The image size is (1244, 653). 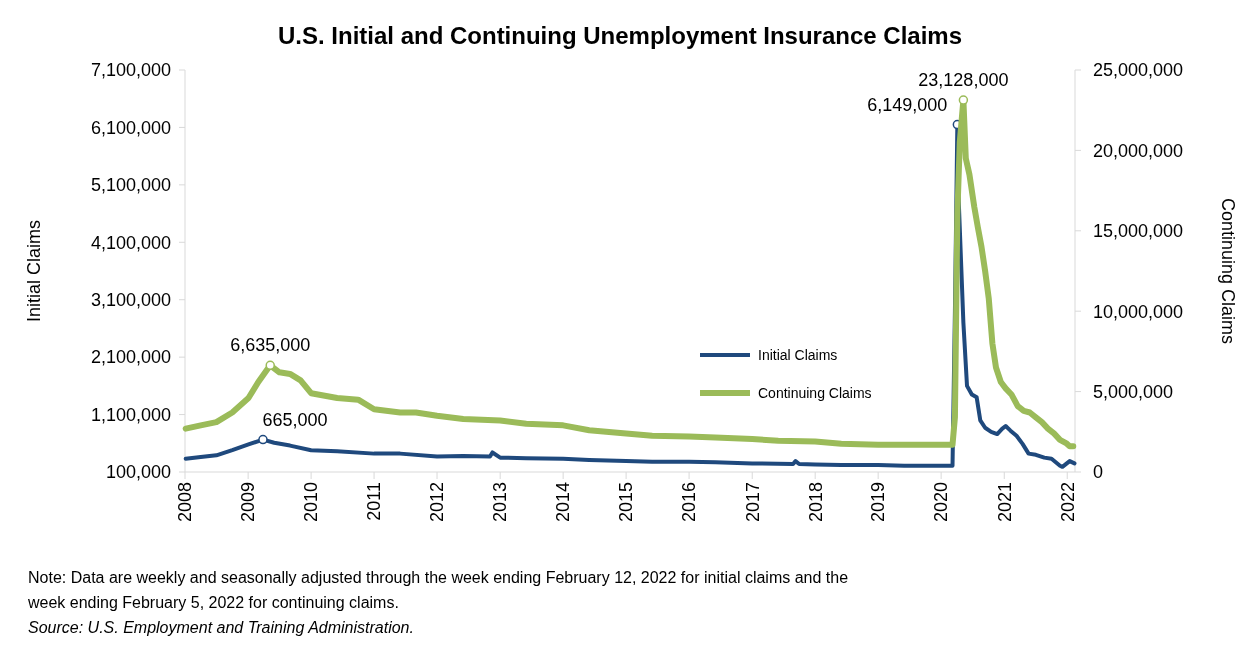 I want to click on y-tick-label: 4,100,000, so click(x=130, y=242).